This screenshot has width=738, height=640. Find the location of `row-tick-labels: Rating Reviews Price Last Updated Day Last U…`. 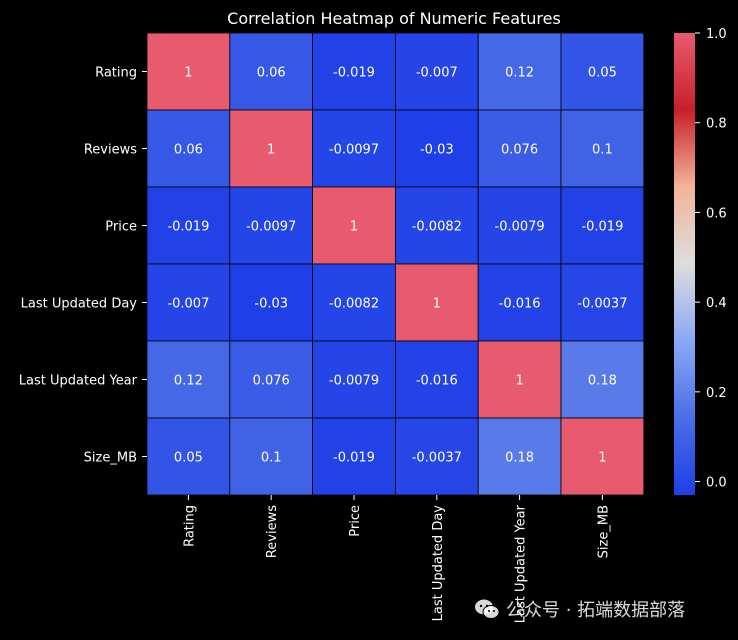

row-tick-labels: Rating Reviews Price Last Updated Day Last U… is located at coordinates (83, 266).